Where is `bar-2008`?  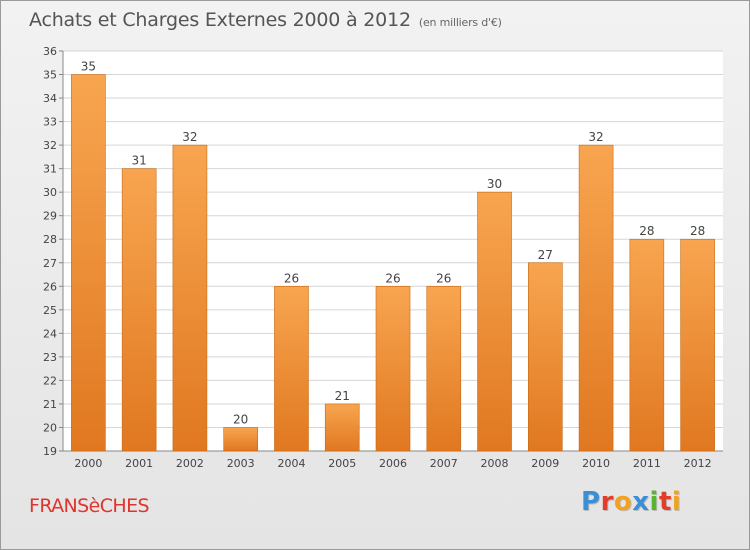
bar-2008 is located at coordinates (494, 321).